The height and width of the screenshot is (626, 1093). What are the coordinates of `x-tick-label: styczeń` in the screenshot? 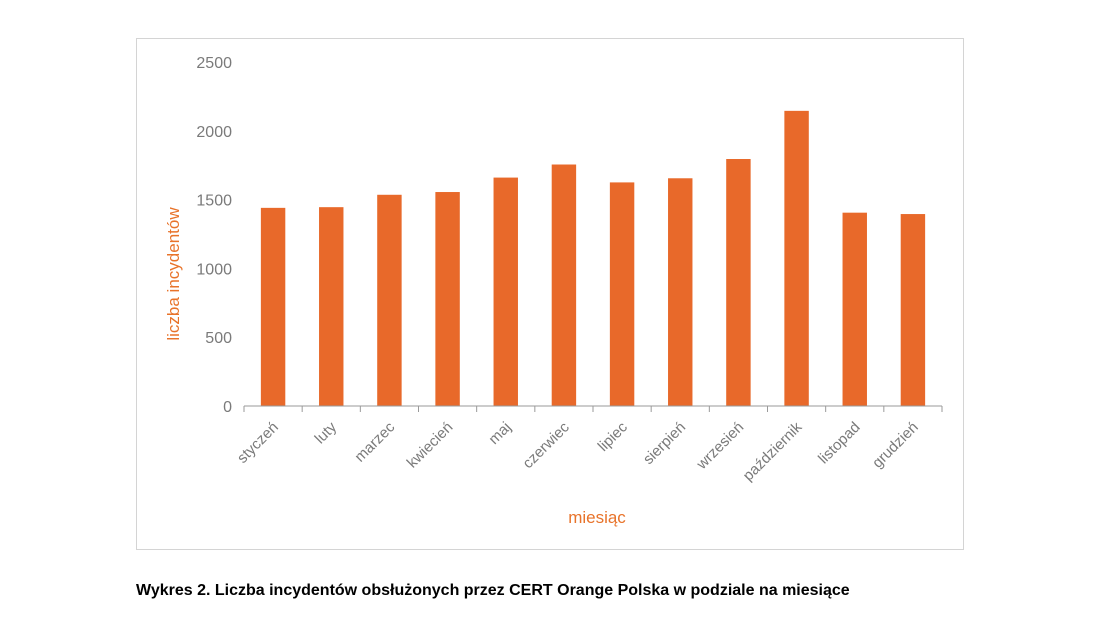 It's located at (258, 443).